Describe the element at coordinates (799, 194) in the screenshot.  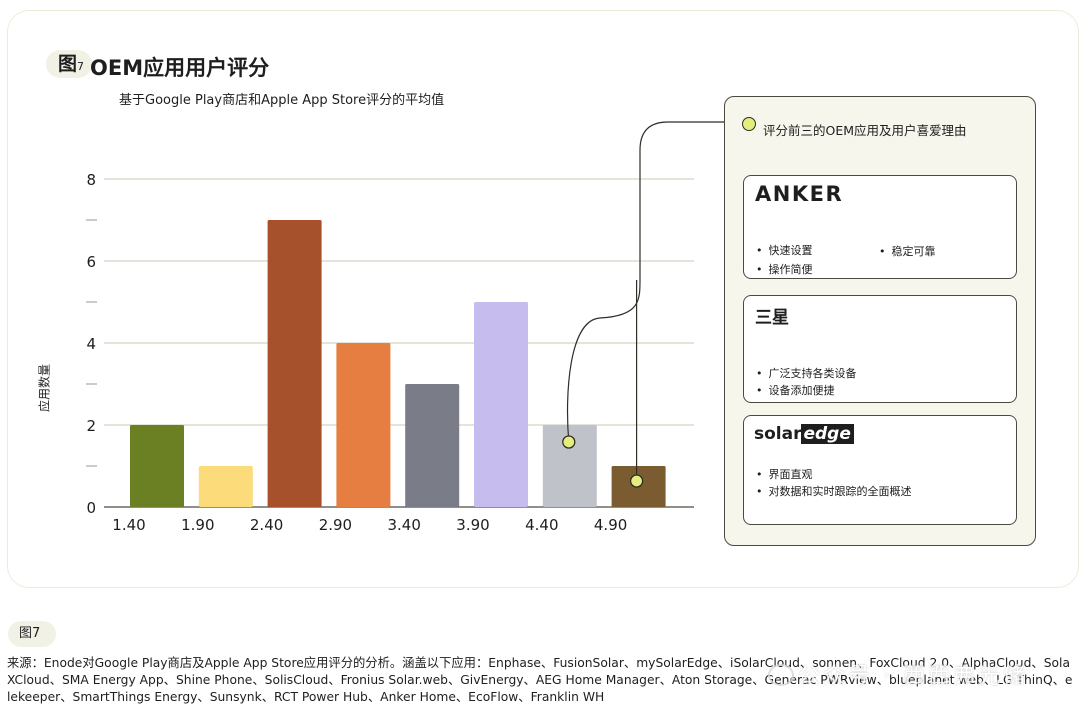
I see `anker-logo: ANKER` at that location.